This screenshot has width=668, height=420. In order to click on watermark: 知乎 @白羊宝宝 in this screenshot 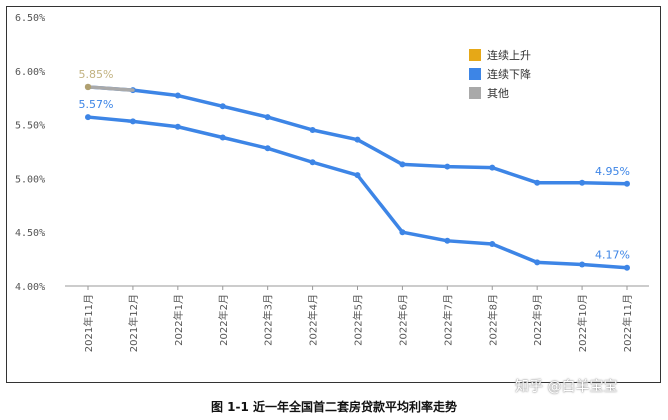, I will do `click(566, 387)`.